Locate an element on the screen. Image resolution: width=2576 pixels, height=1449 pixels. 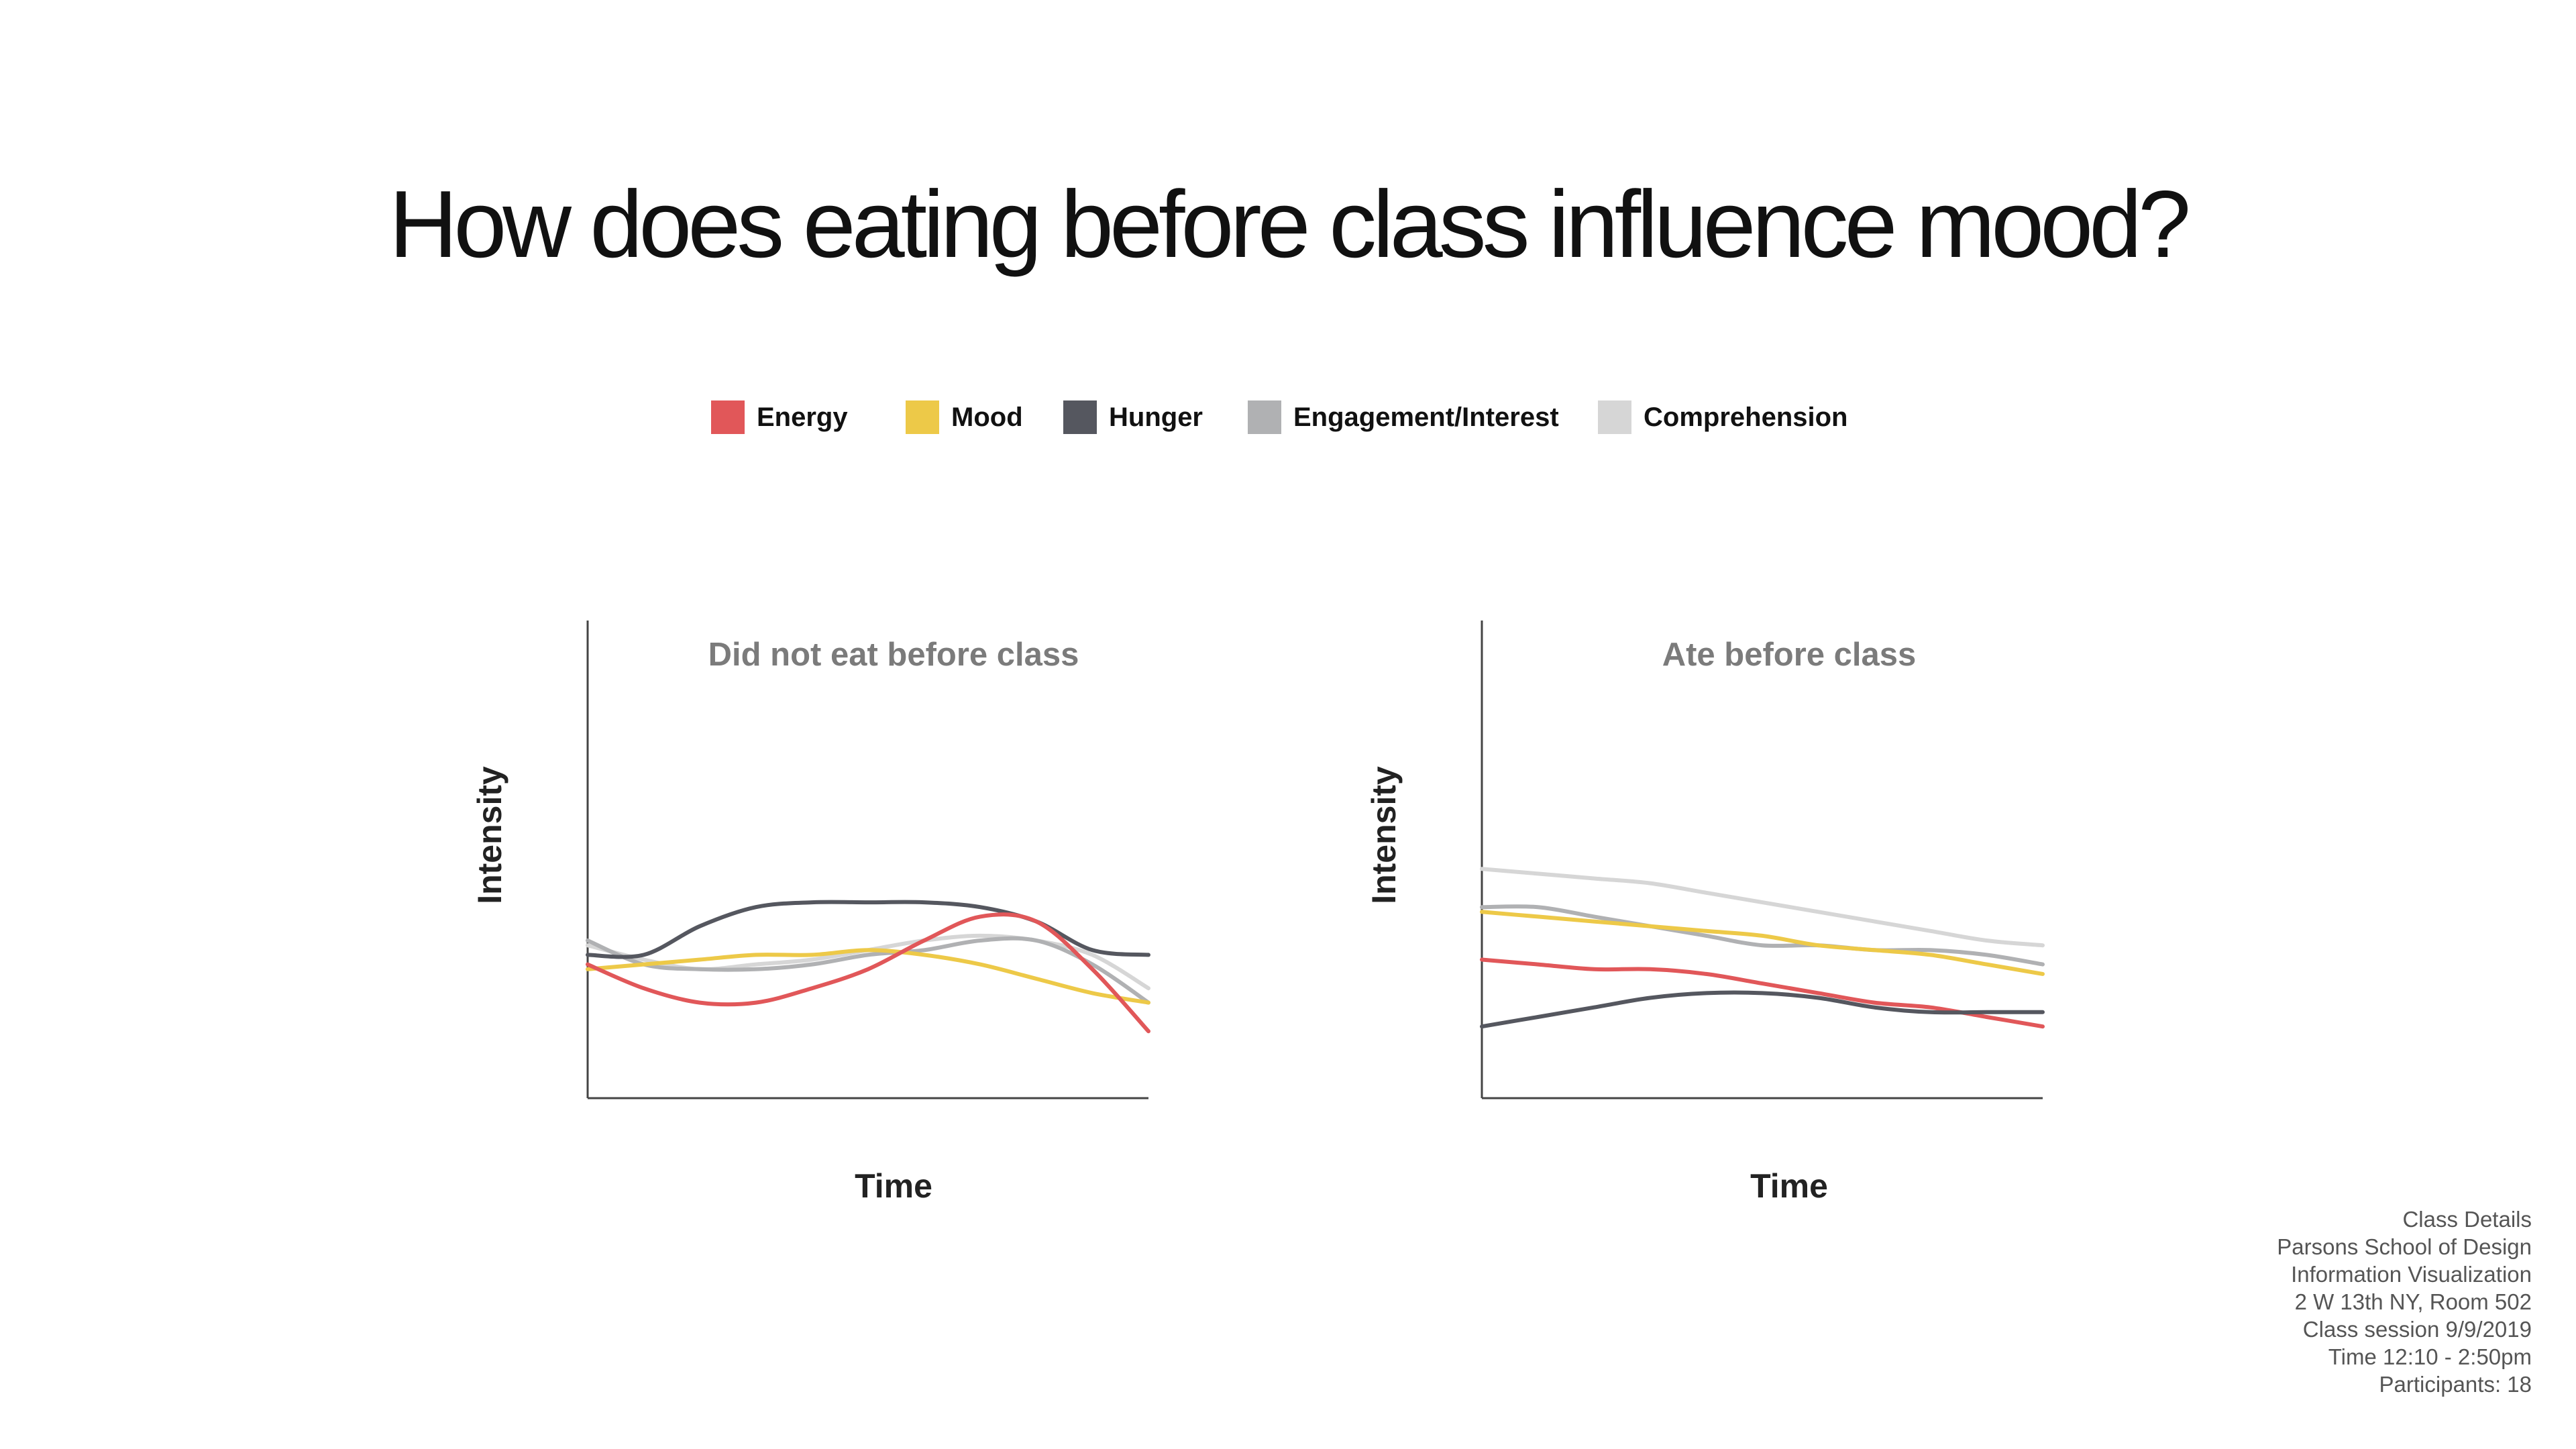
legend-swatch-comprehension is located at coordinates (1614, 417).